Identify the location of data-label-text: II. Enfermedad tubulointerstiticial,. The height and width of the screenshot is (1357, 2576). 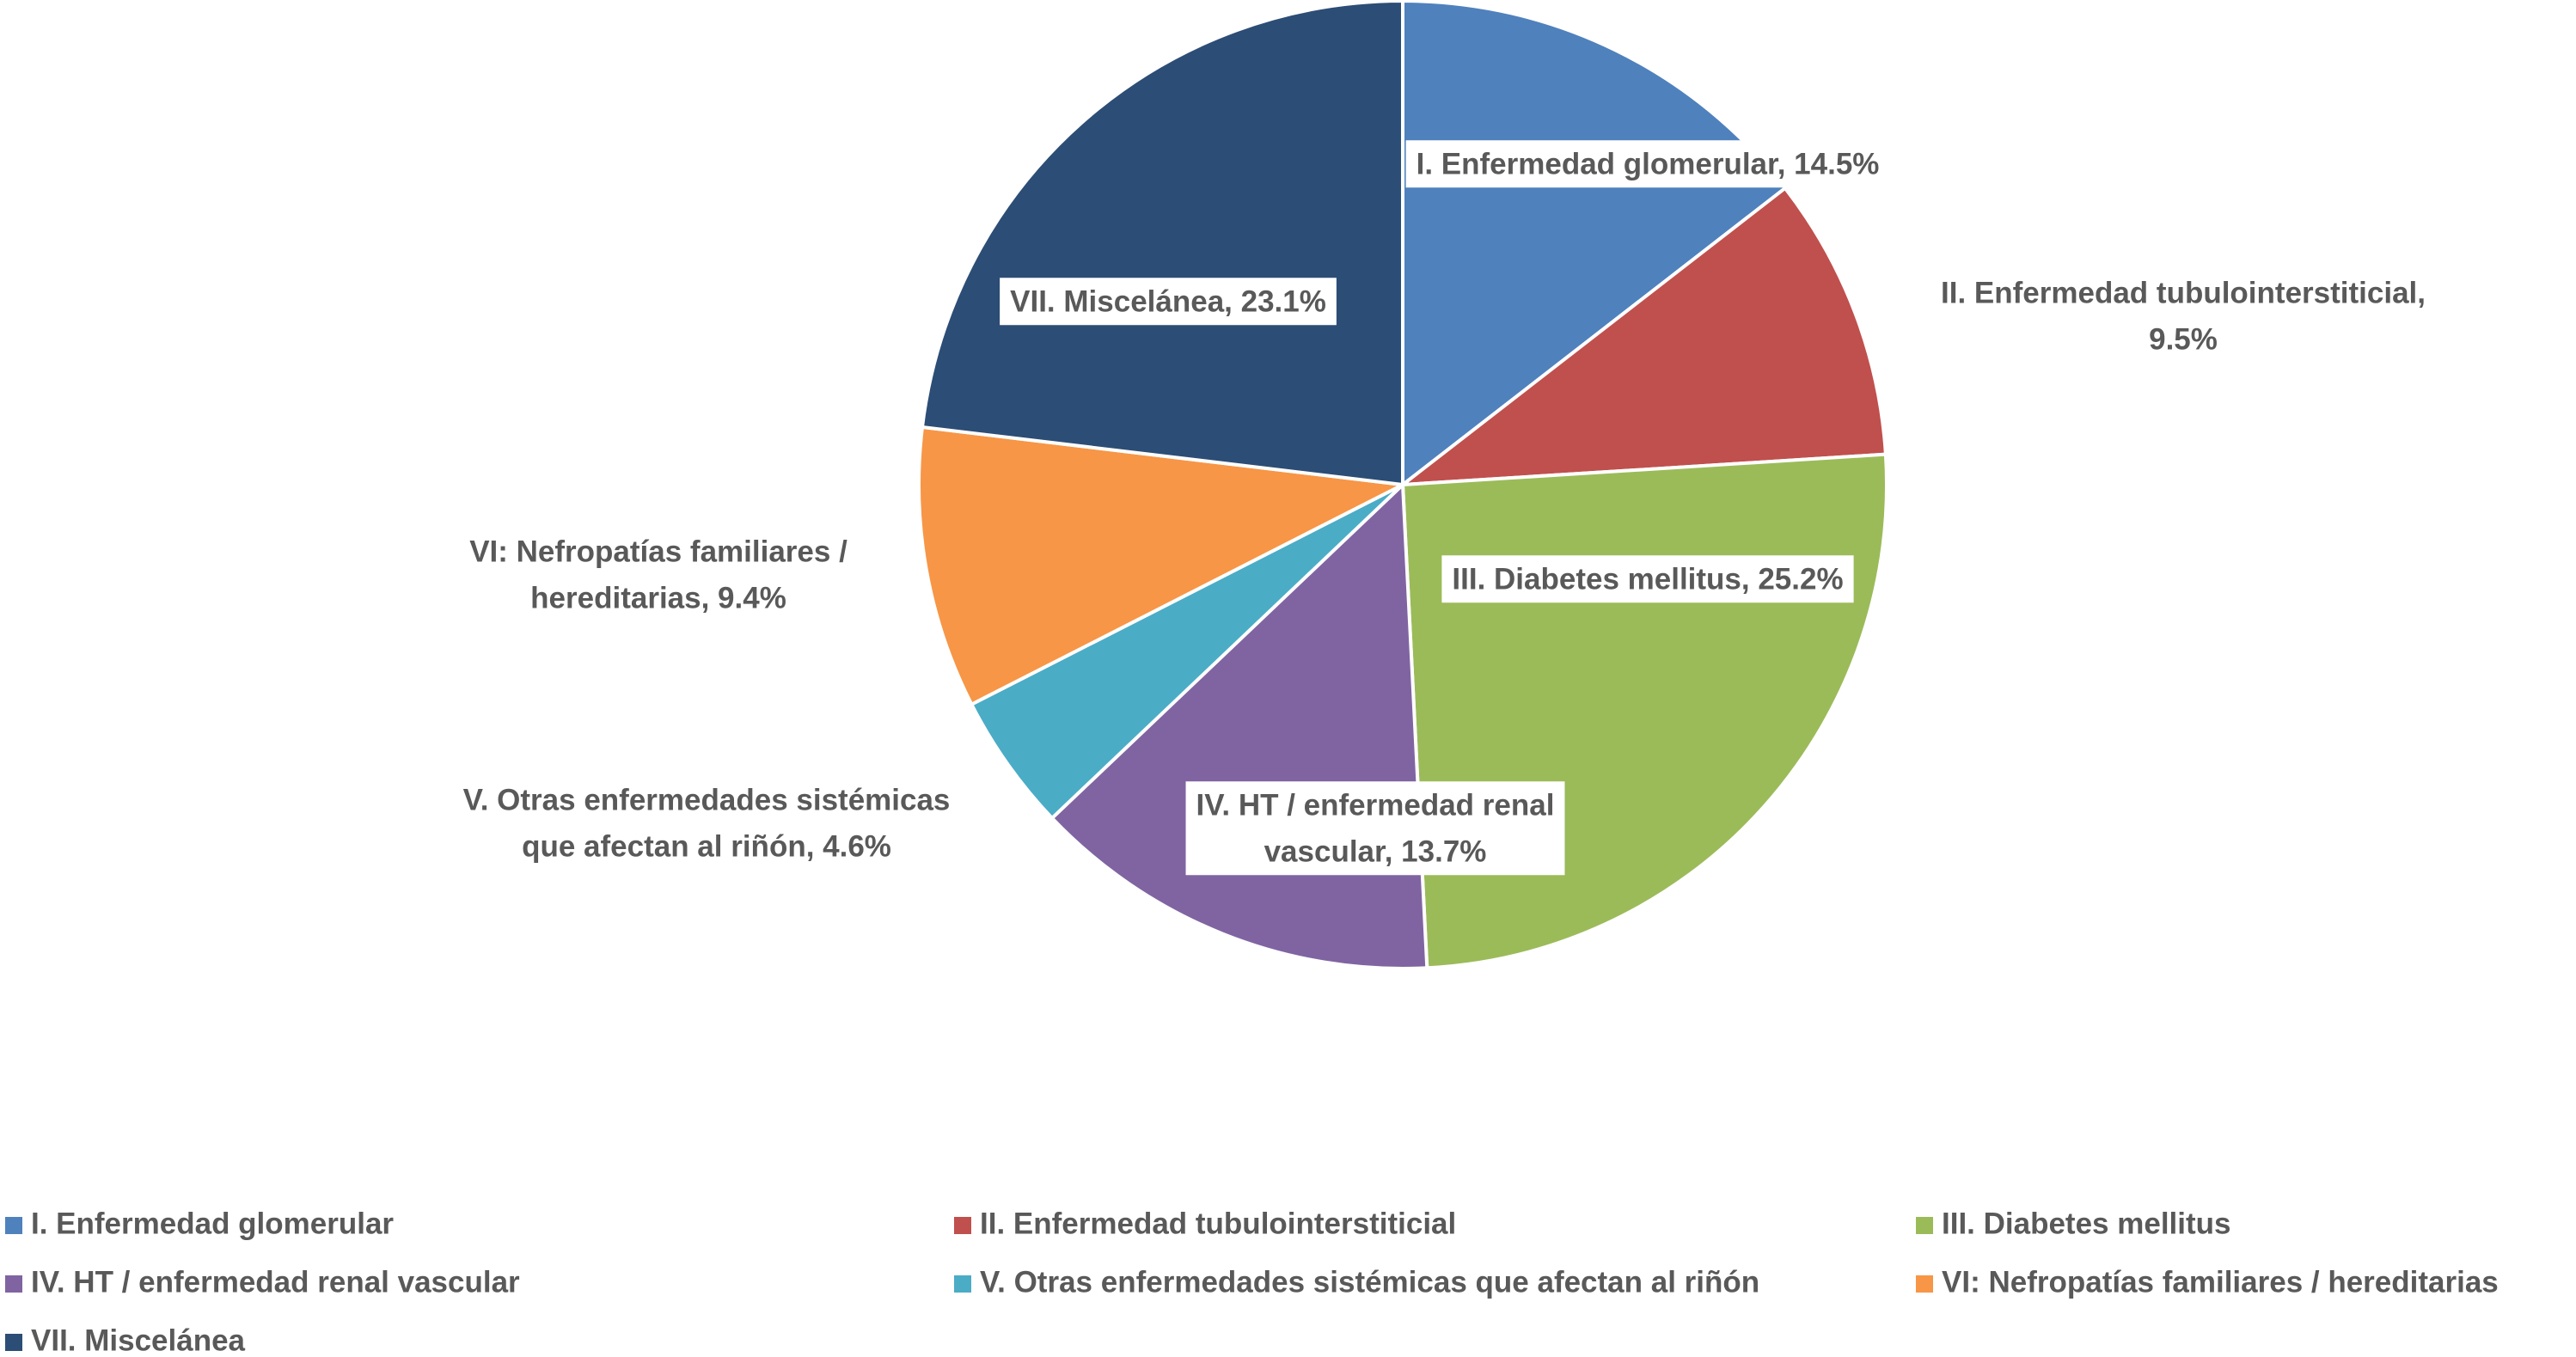
(2183, 292).